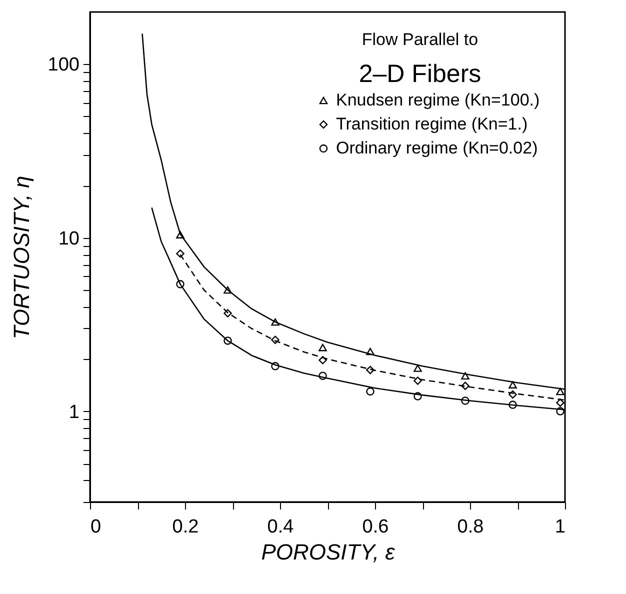 The image size is (626, 594). I want to click on x-tick-label: 0.2, so click(185, 527).